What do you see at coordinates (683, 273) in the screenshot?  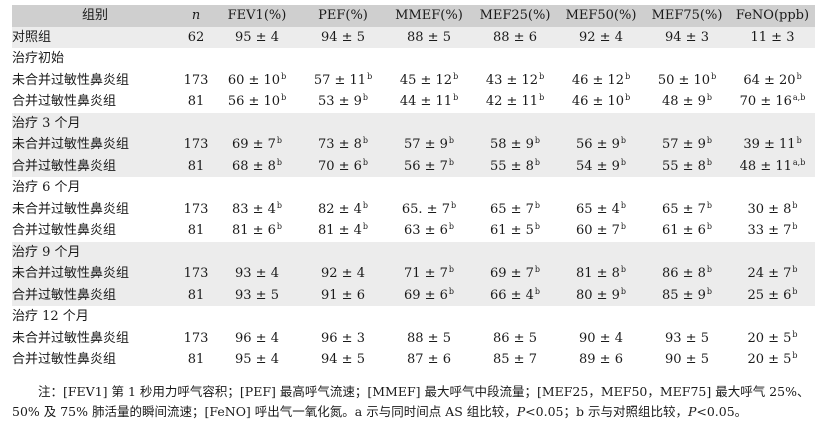 I see `cell-value: 86 ± 8` at bounding box center [683, 273].